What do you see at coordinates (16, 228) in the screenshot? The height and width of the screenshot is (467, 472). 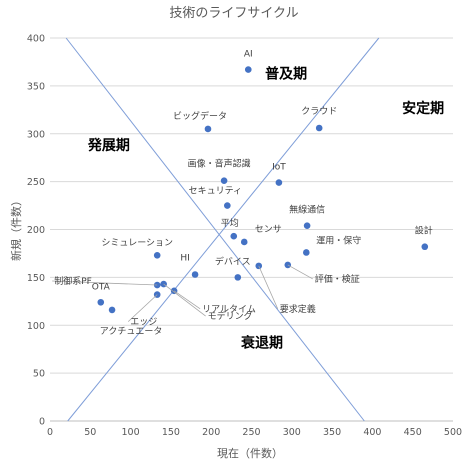 I see `y-axis-title: 新規（件数）` at bounding box center [16, 228].